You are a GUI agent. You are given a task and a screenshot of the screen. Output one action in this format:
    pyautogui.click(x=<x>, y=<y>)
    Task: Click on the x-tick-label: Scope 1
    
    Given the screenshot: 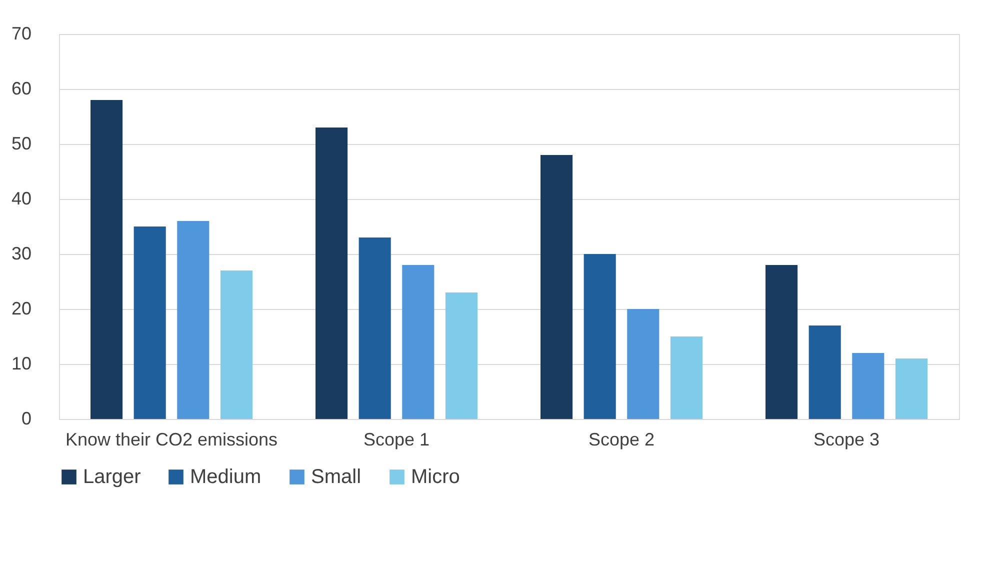 What is the action you would take?
    pyautogui.click(x=396, y=440)
    